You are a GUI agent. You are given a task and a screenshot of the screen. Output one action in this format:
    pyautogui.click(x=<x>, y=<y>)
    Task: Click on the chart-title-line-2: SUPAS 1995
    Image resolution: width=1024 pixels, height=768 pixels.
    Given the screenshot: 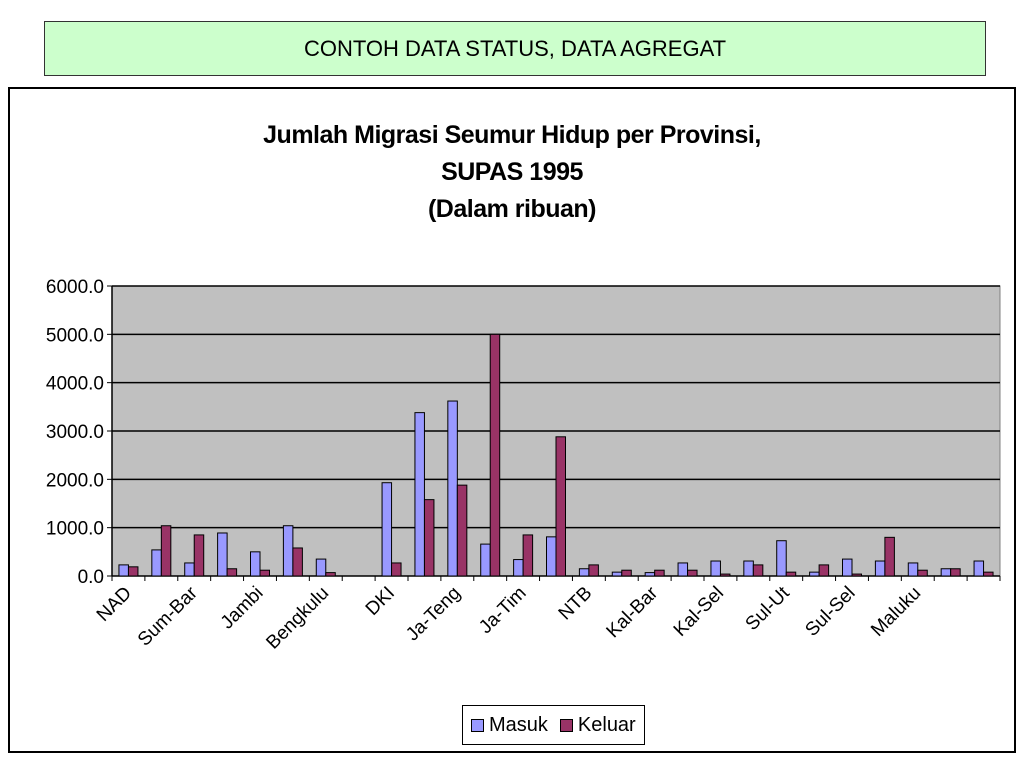 What is the action you would take?
    pyautogui.click(x=512, y=172)
    